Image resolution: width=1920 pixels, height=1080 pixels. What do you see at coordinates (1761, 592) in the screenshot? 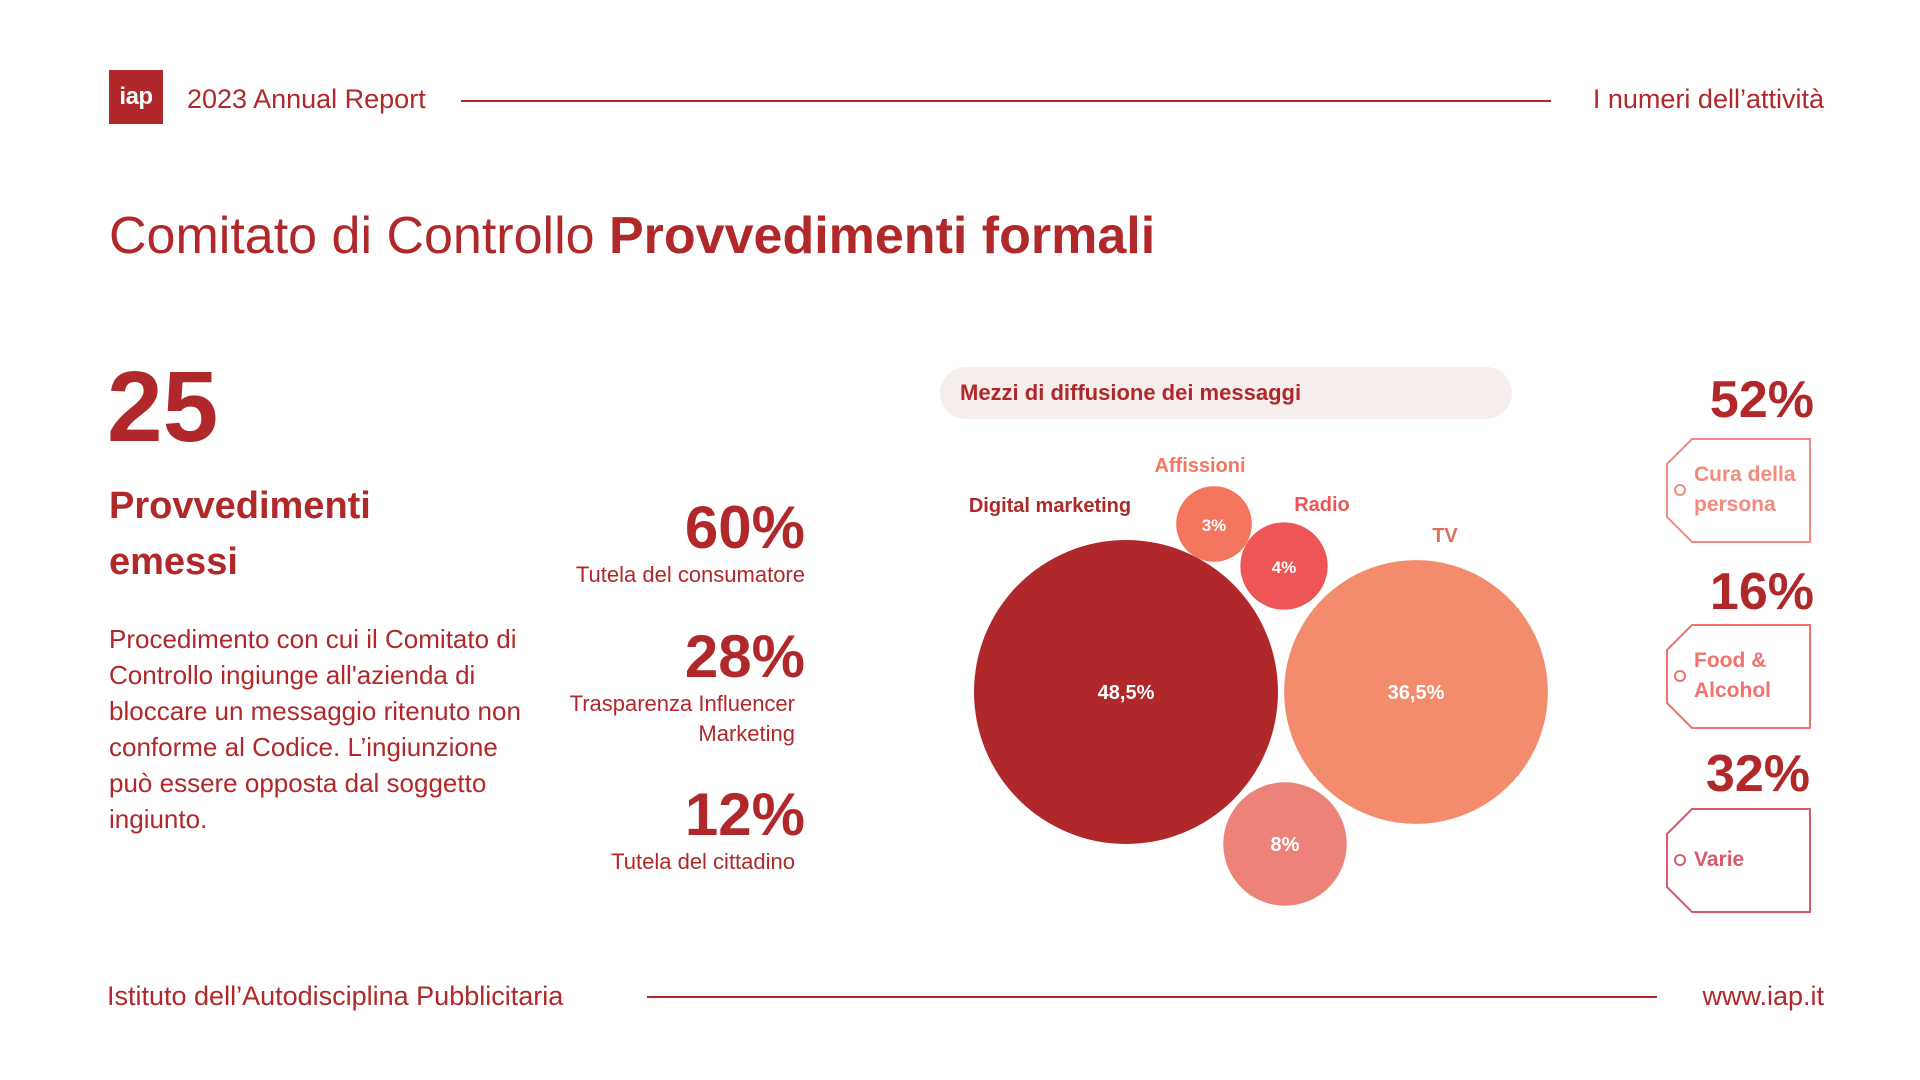
I see `sector-value-food-alcohol: 16%` at bounding box center [1761, 592].